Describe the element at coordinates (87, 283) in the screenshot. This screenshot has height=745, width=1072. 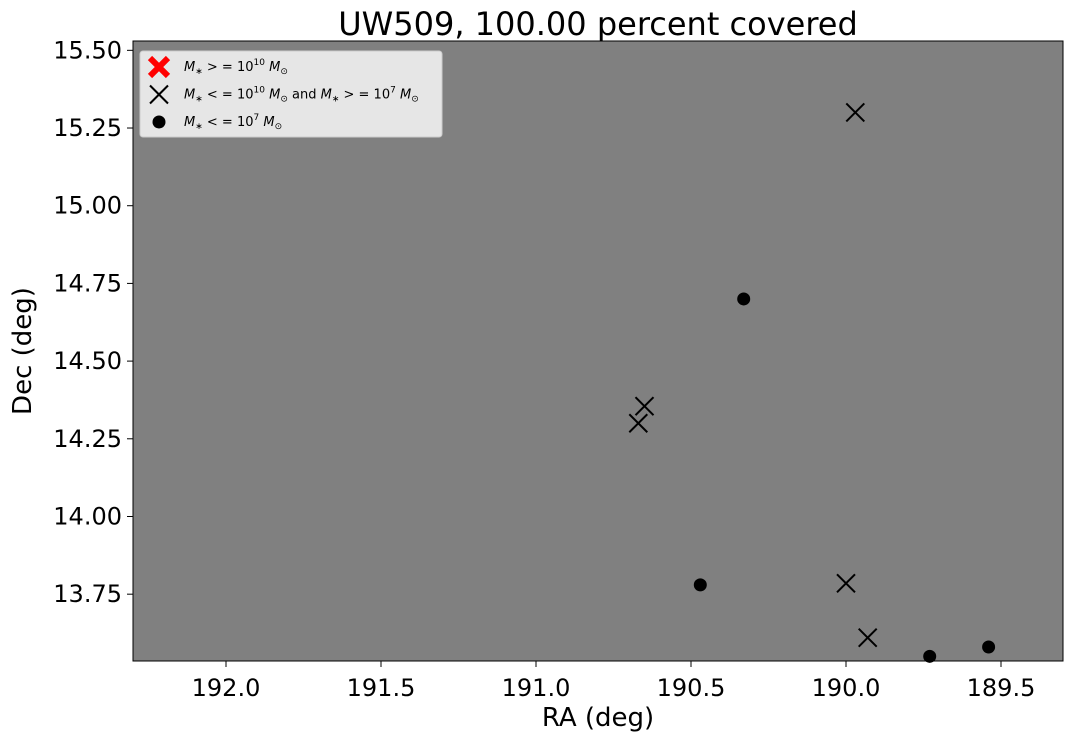
I see `y-tick-label: 14.75` at that location.